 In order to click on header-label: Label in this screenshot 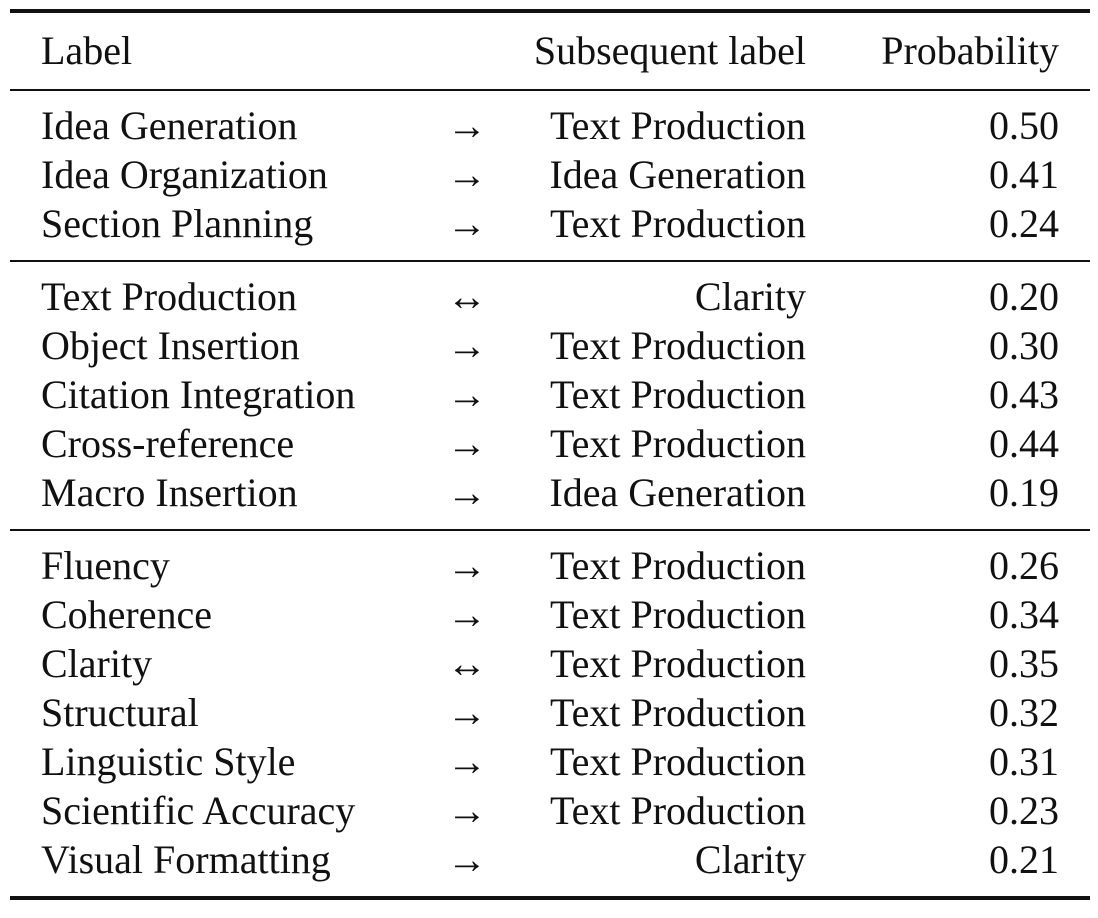, I will do `click(87, 50)`.